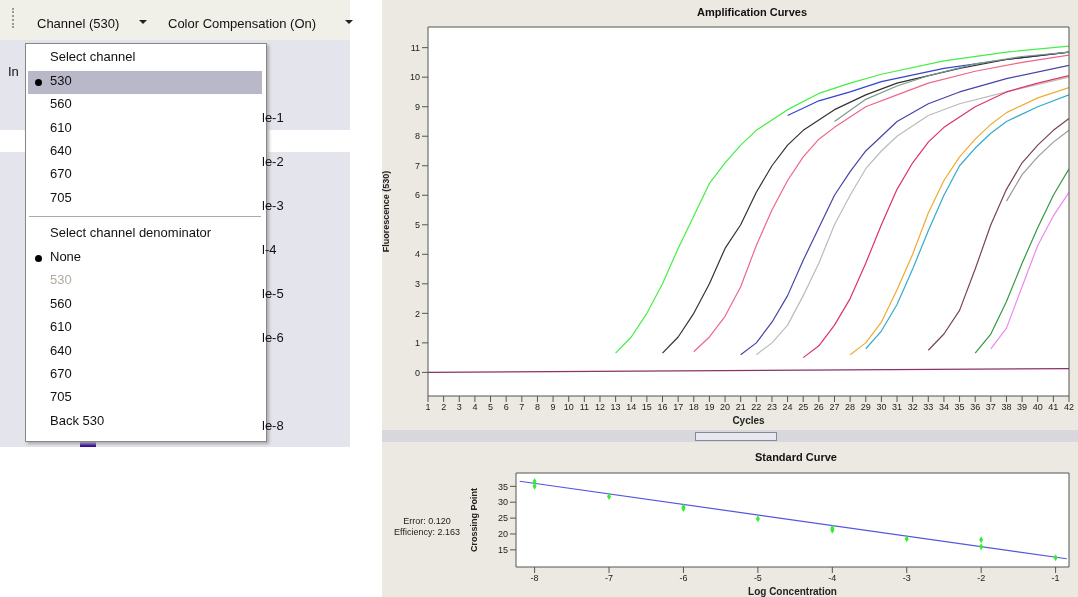 Image resolution: width=1078 pixels, height=597 pixels. I want to click on x-tick-label: -8, so click(534, 578).